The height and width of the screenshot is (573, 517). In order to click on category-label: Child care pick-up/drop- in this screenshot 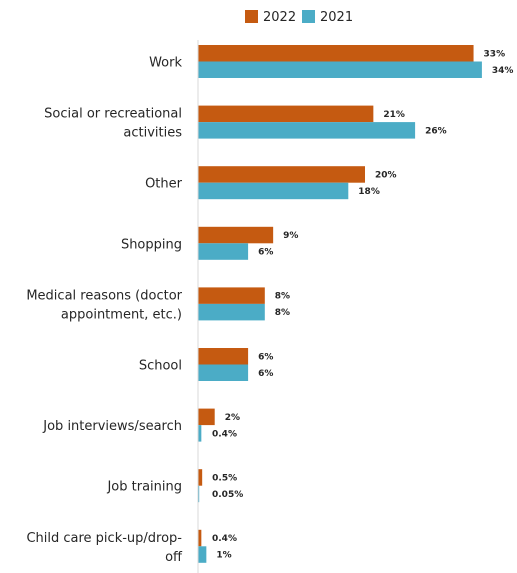, I will do `click(104, 538)`.